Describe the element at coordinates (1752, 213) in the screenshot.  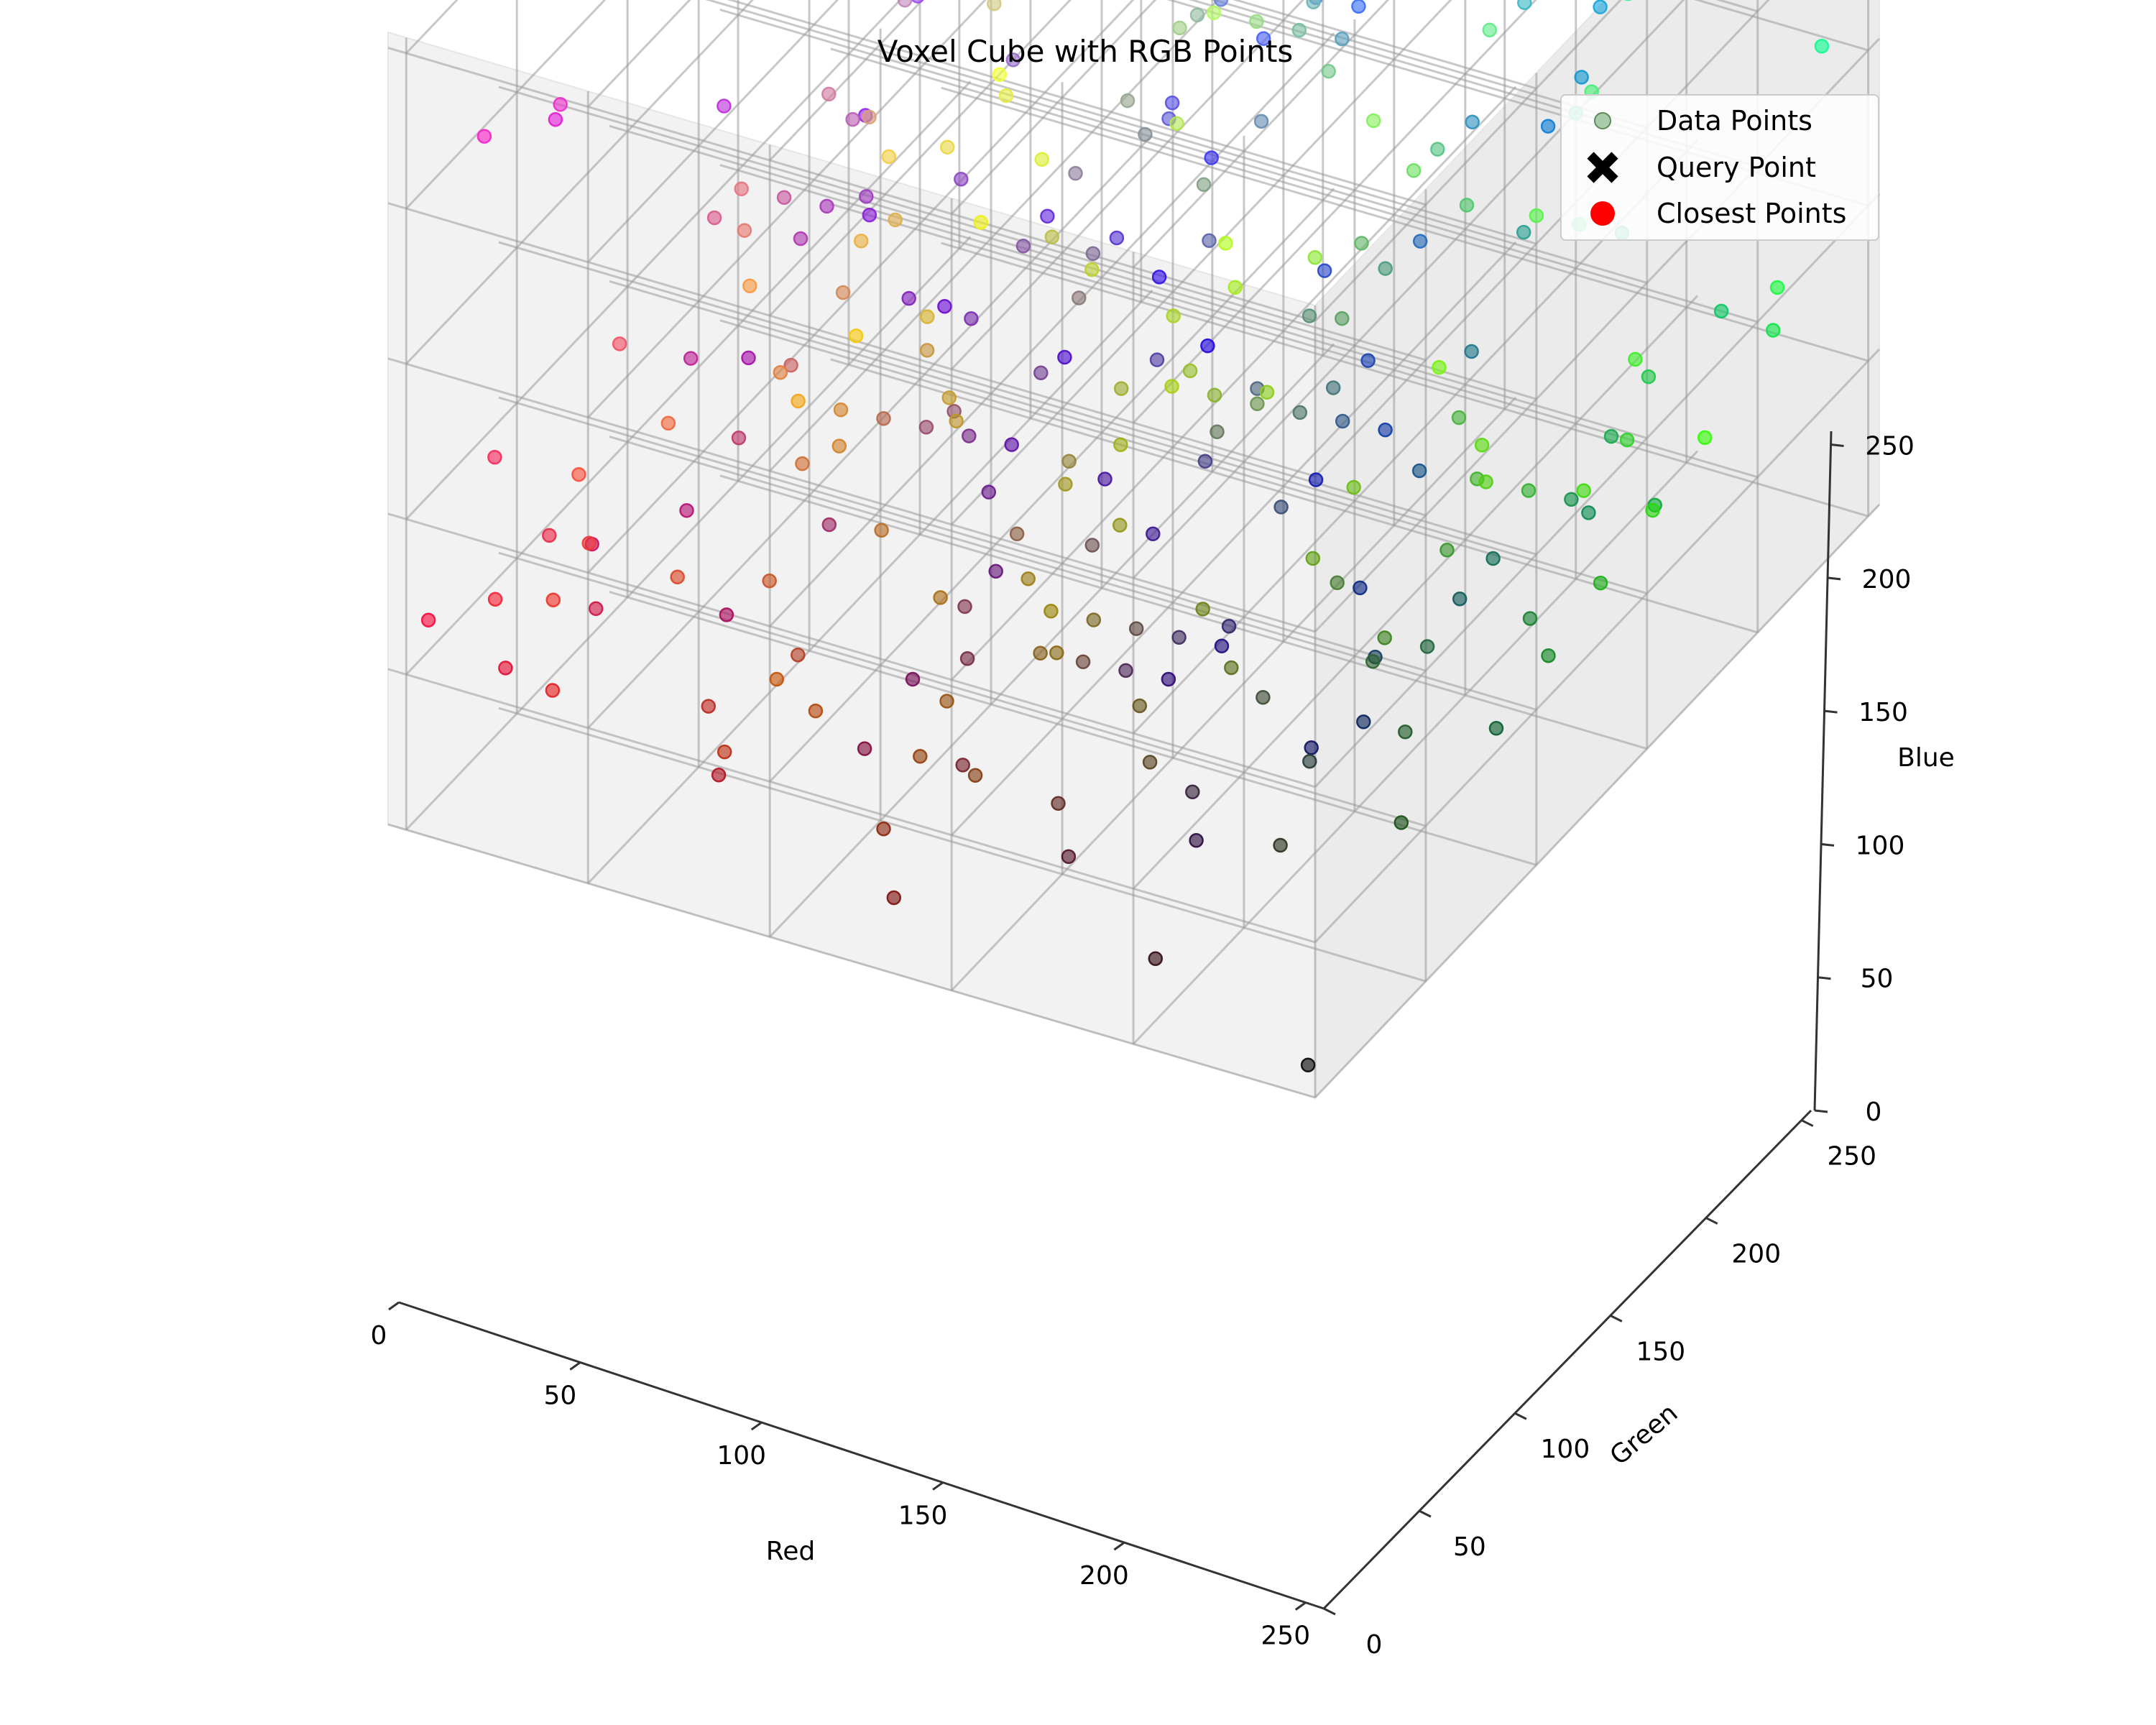
I see `legend-label-closest-points: Closest Points` at that location.